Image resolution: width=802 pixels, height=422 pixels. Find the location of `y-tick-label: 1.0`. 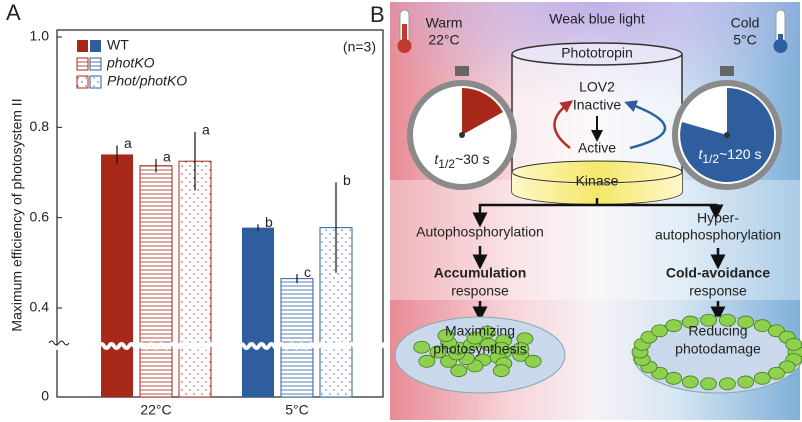

y-tick-label: 1.0 is located at coordinates (40, 36).